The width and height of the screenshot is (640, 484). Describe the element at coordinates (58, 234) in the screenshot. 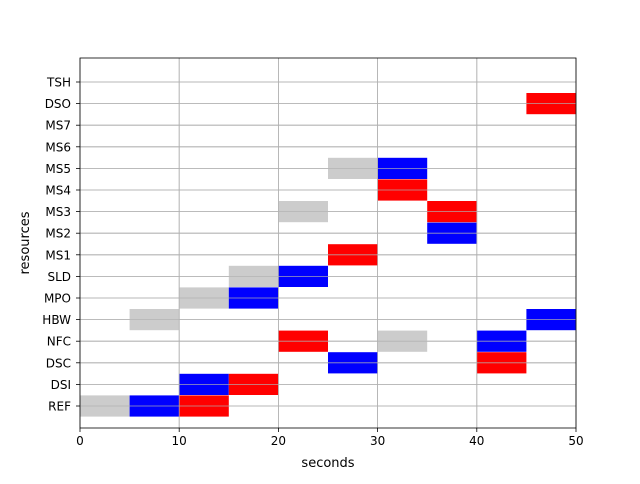

I see `y-tick-label: MS2` at that location.